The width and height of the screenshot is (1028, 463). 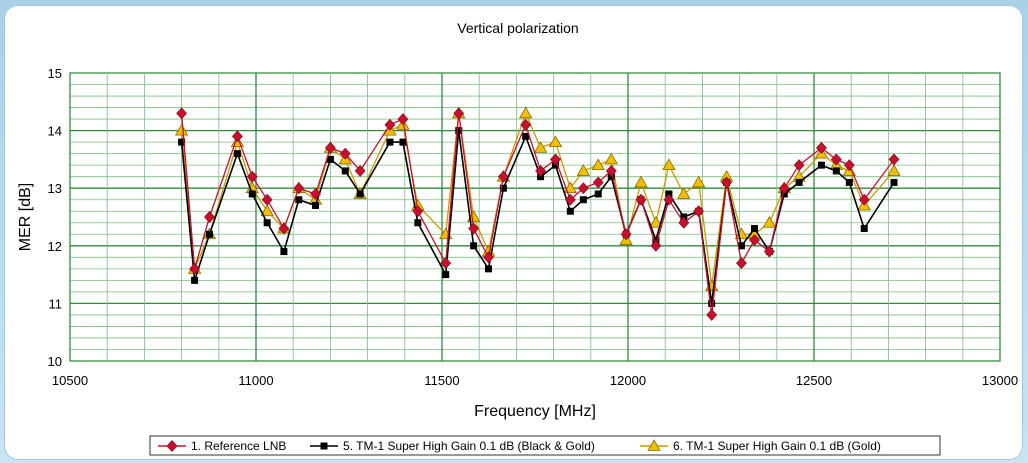 I want to click on x-tick-label: 11500, so click(x=441, y=380).